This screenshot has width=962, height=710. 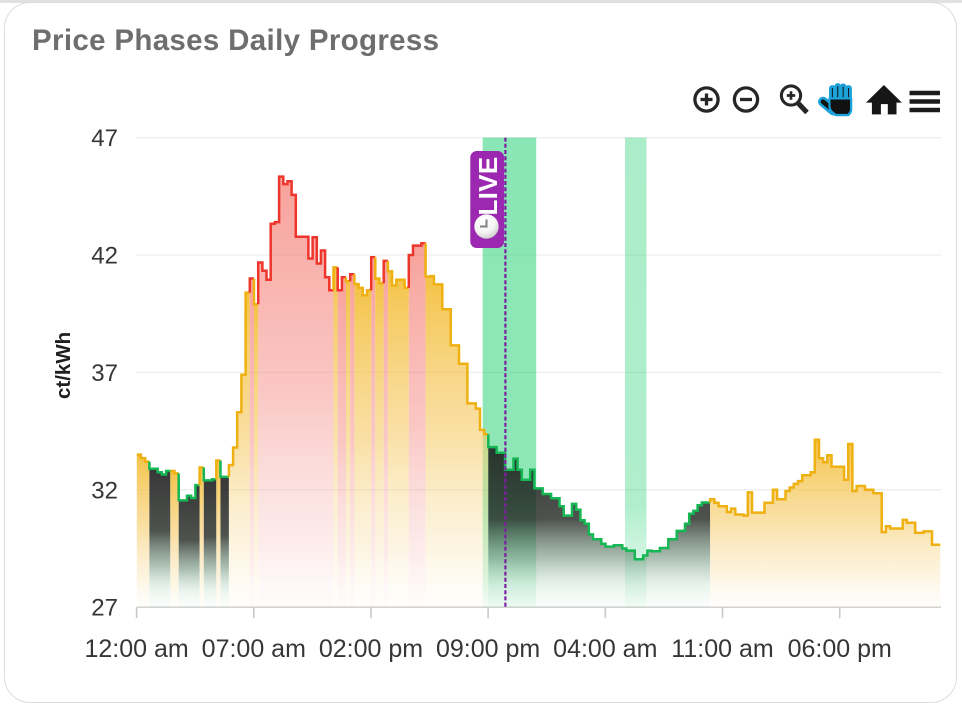 I want to click on svg-text: 37, so click(x=104, y=373).